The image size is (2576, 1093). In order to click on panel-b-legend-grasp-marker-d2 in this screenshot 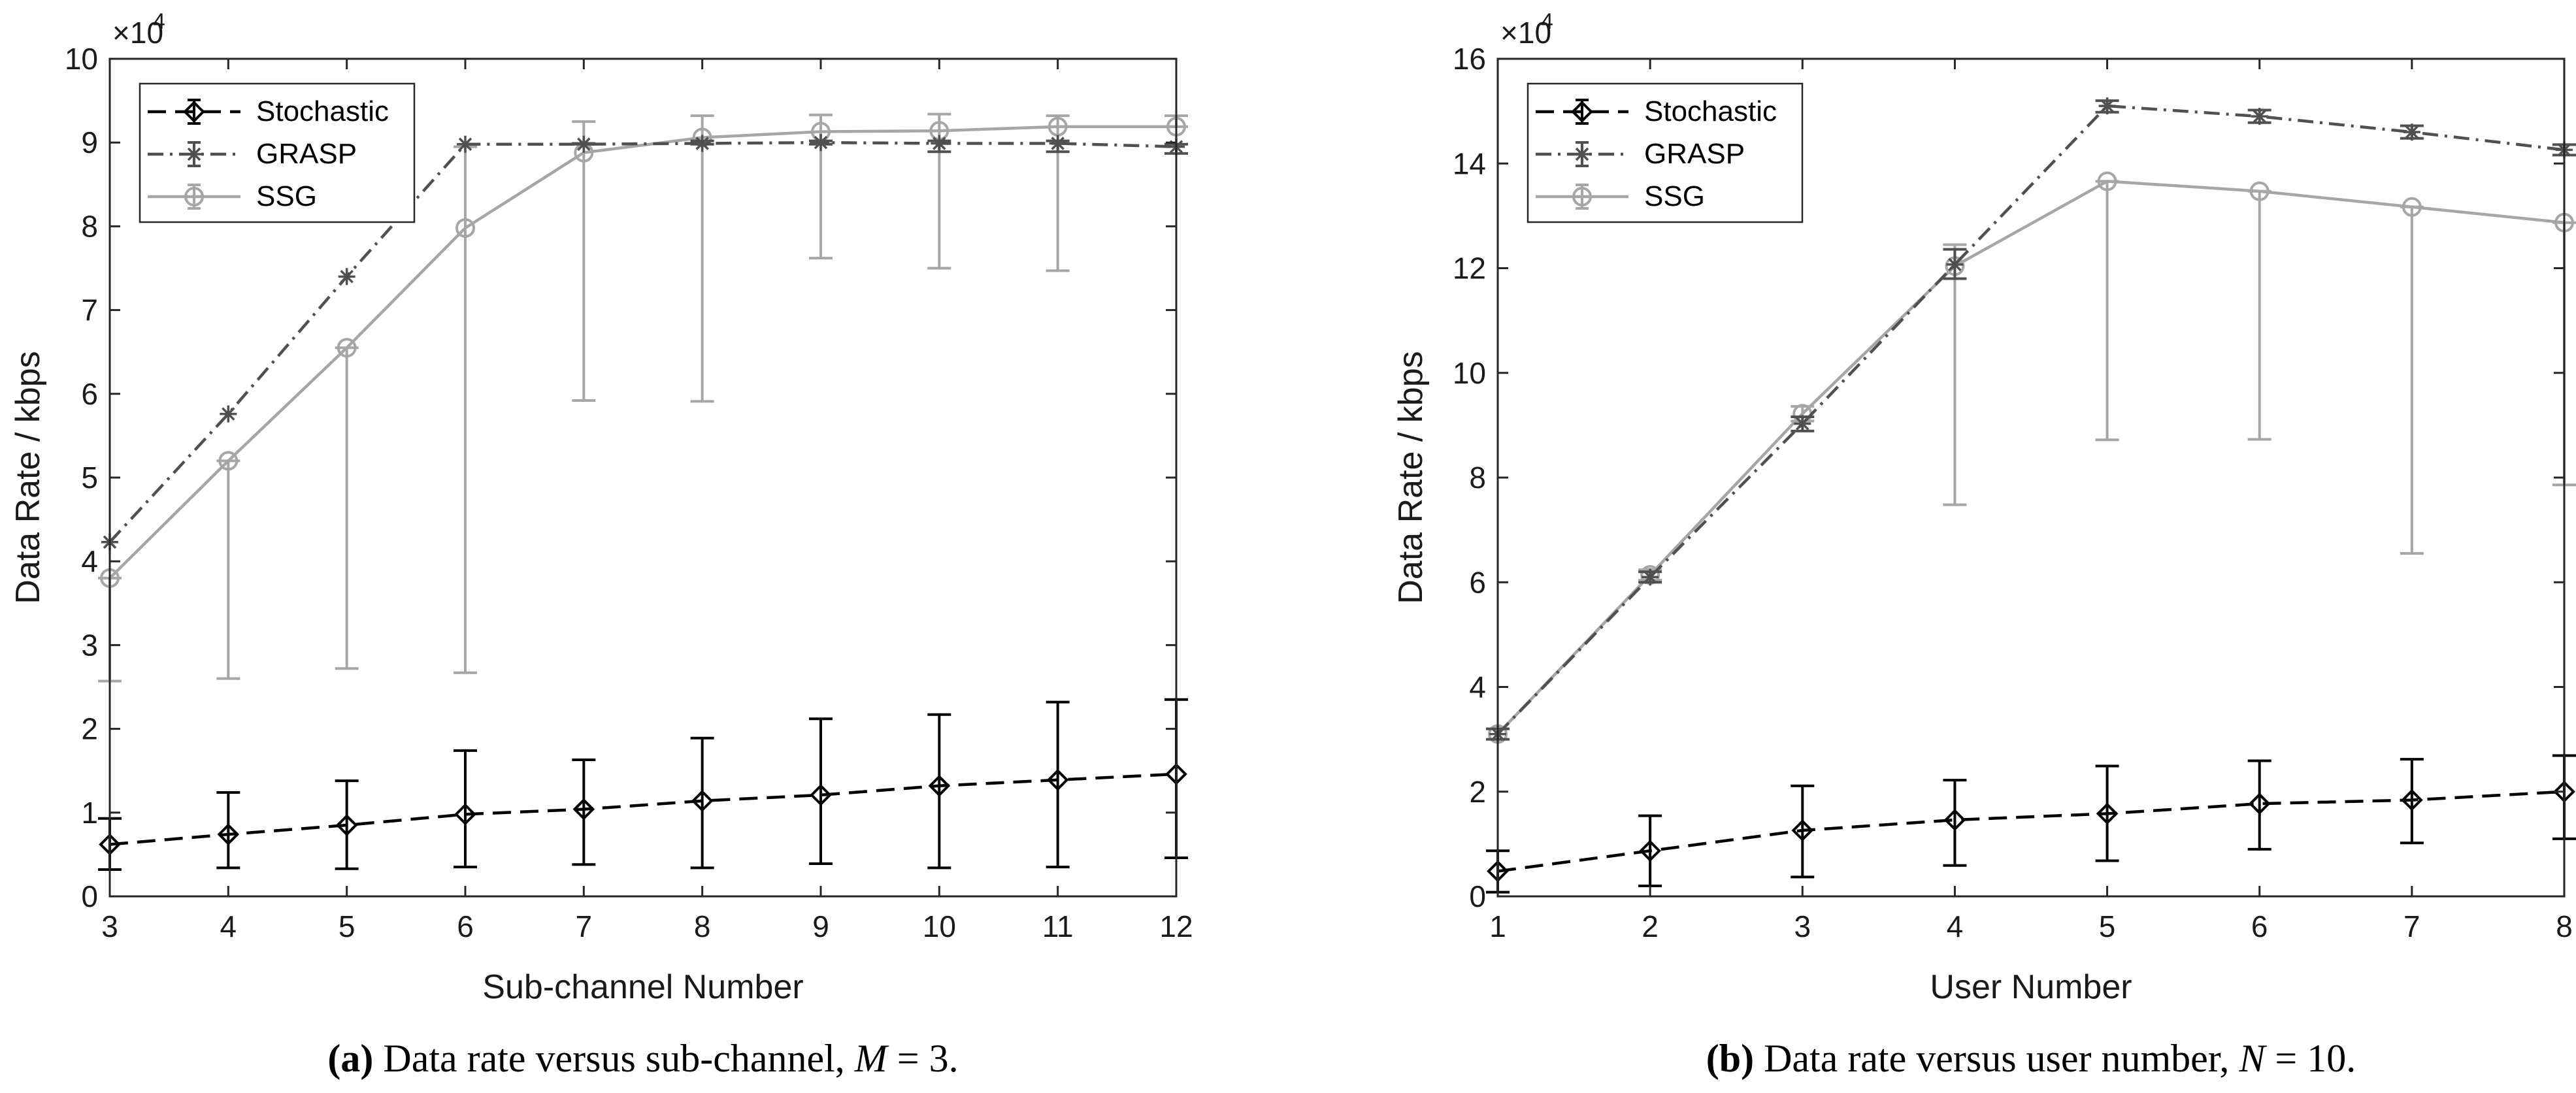, I will do `click(1582, 154)`.